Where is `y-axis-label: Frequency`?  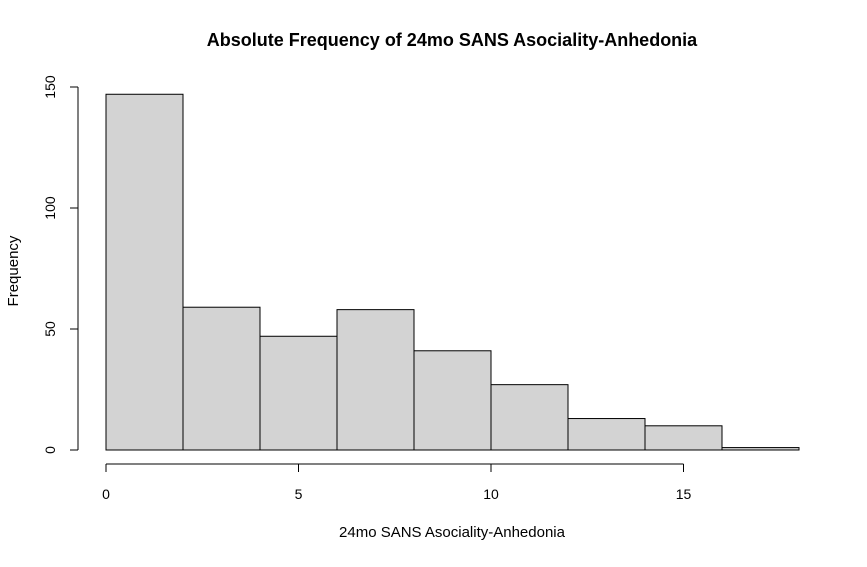
y-axis-label: Frequency is located at coordinates (13, 270).